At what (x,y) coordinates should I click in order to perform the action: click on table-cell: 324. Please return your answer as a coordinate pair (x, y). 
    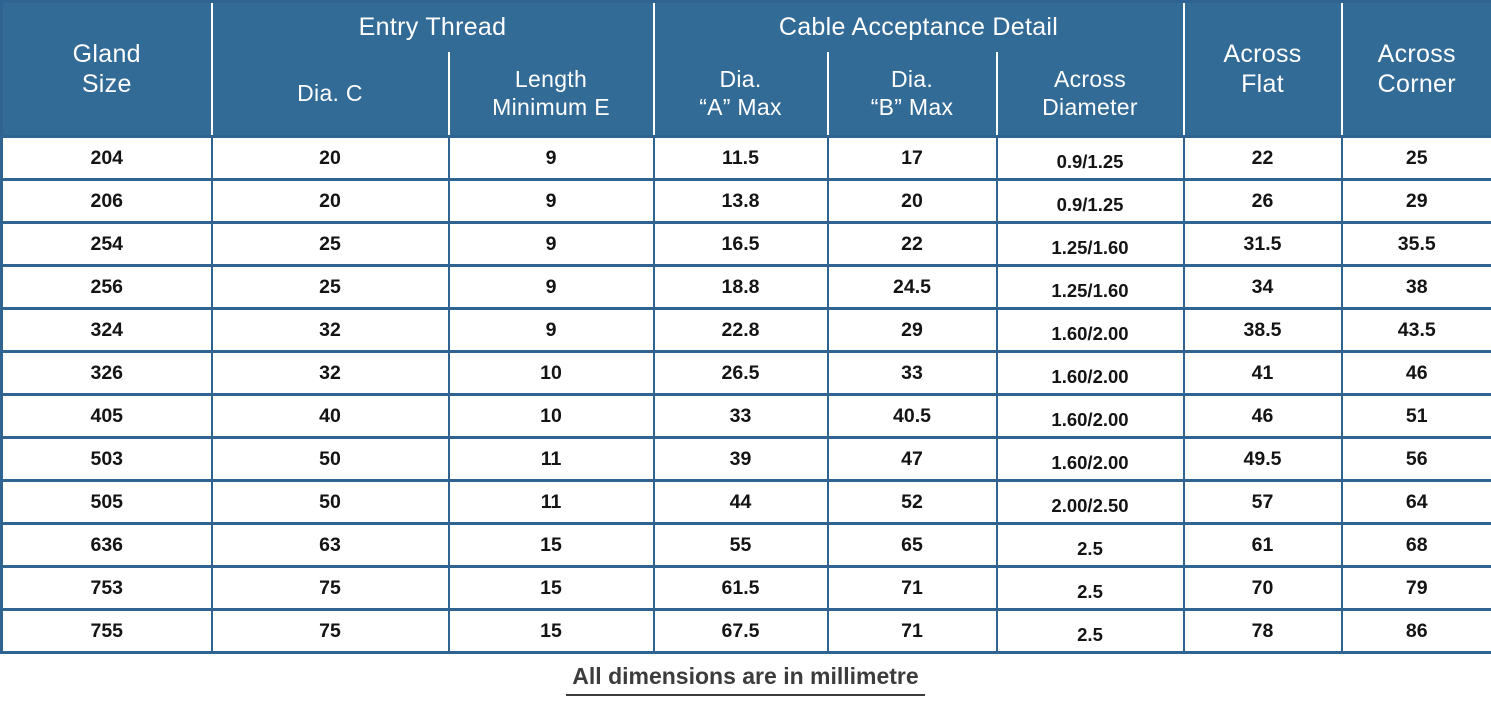
    Looking at the image, I should click on (106, 330).